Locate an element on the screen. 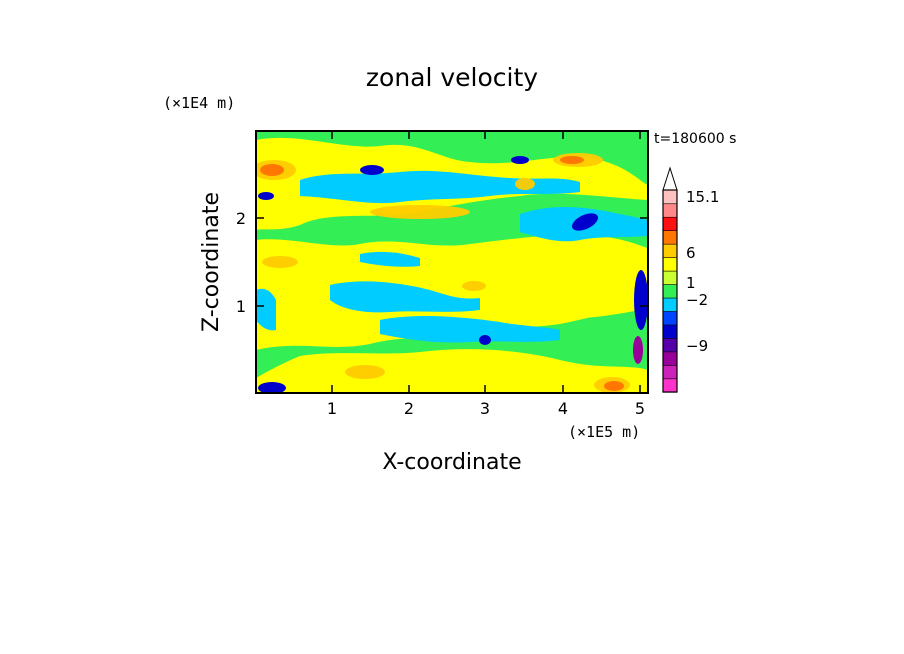 Image resolution: width=904 pixels, height=654 pixels. colorbar-label-15-1: 15.1 is located at coordinates (702, 197).